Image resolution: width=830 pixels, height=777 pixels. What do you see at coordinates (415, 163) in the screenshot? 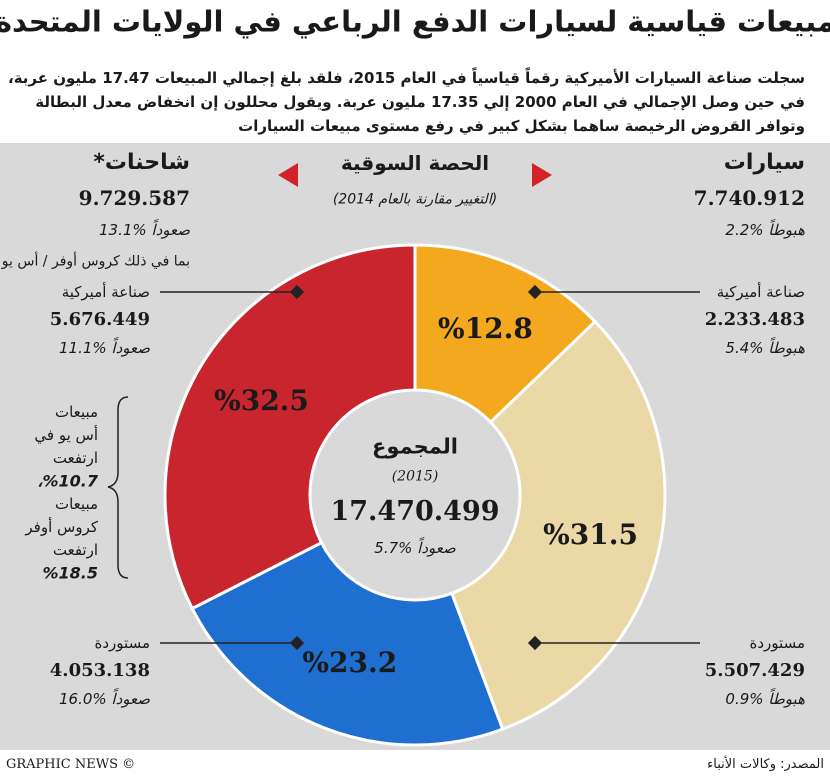
I see `share-title: الحصة السوقية` at bounding box center [415, 163].